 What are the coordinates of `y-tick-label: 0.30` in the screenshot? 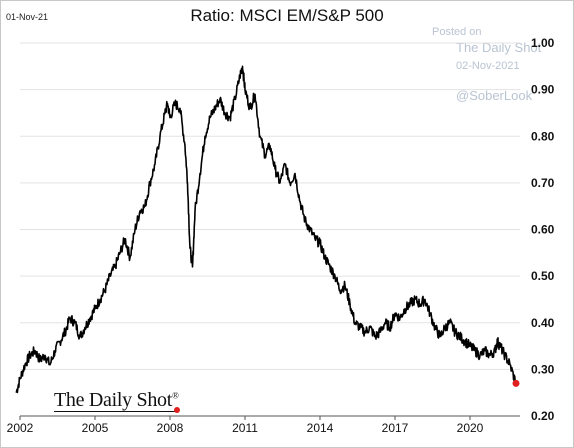 It's located at (543, 369).